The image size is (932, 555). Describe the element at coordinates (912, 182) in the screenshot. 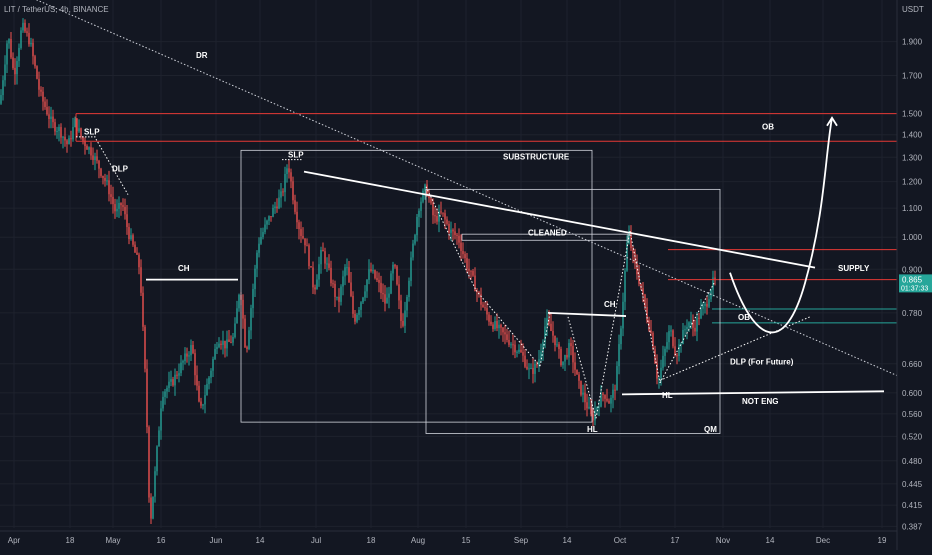

I see `y-tick-label: 1.200` at that location.